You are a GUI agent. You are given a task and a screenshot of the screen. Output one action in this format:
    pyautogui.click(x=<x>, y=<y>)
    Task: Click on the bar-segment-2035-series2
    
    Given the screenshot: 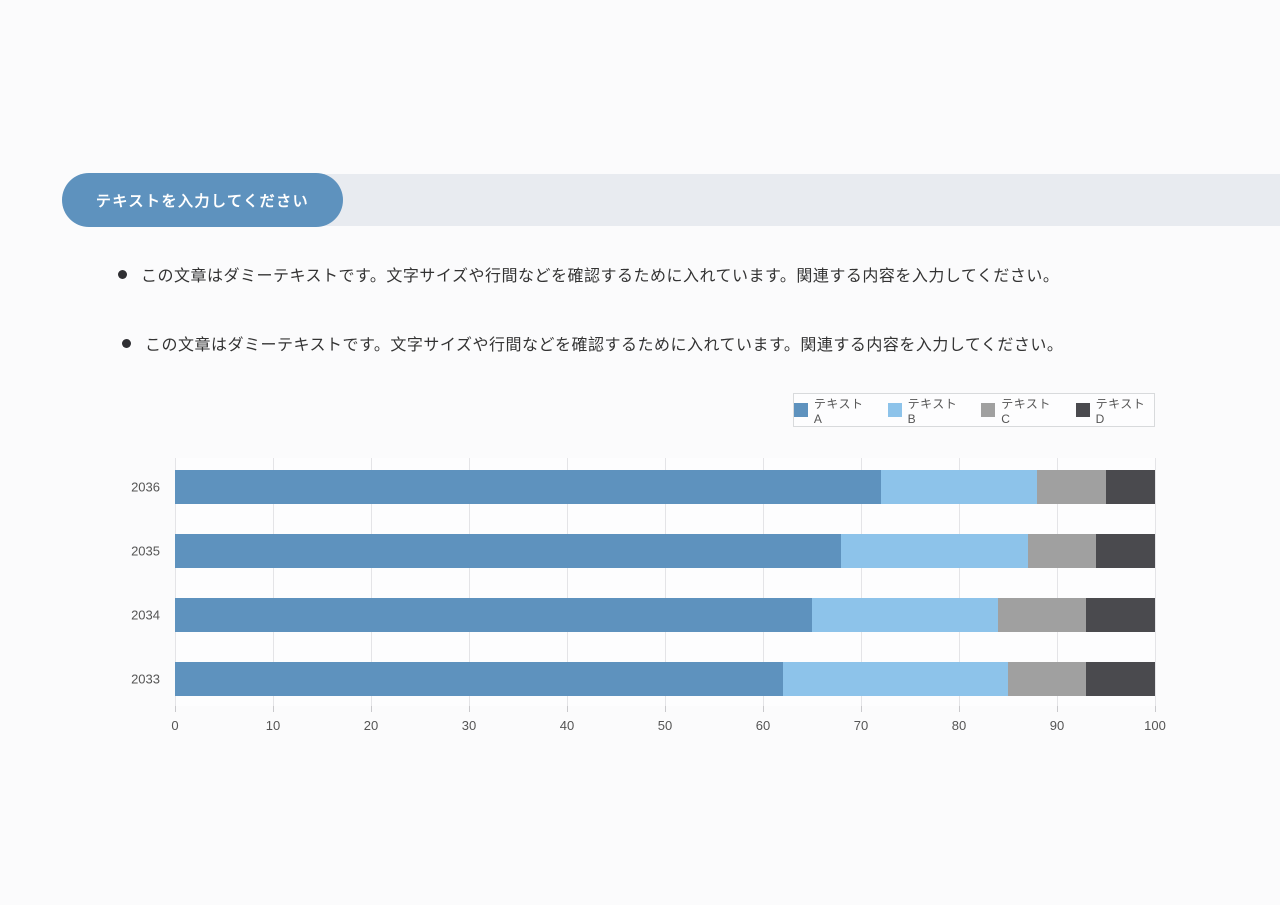 What is the action you would take?
    pyautogui.click(x=1062, y=551)
    